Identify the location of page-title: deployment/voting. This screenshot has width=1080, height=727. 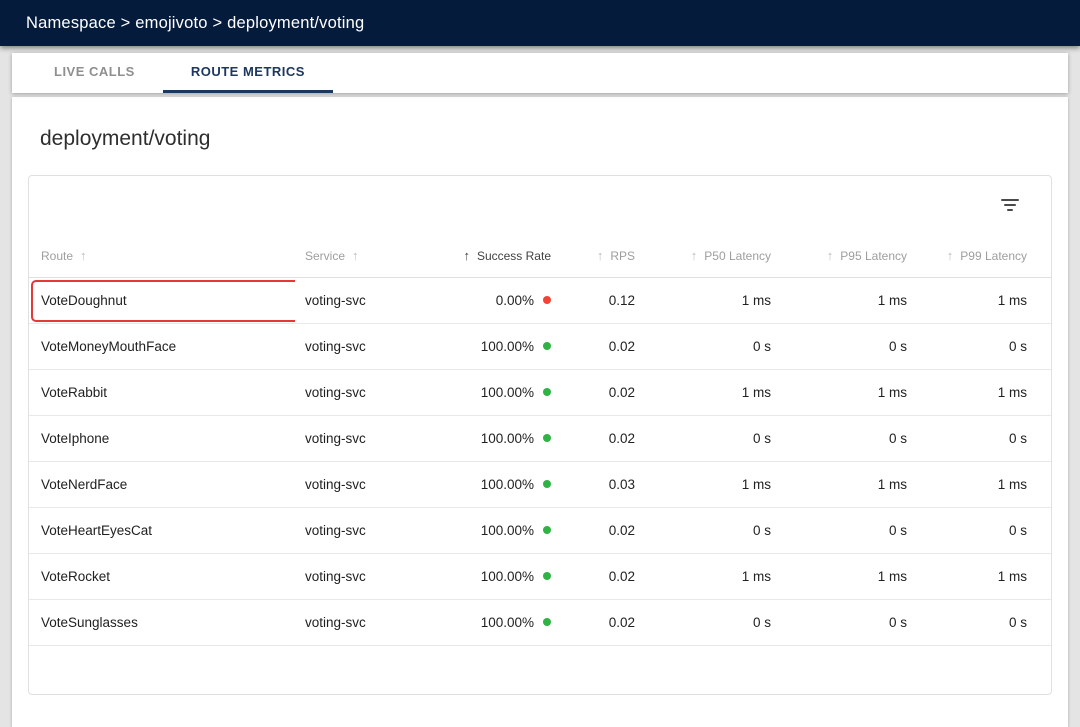
(125, 138).